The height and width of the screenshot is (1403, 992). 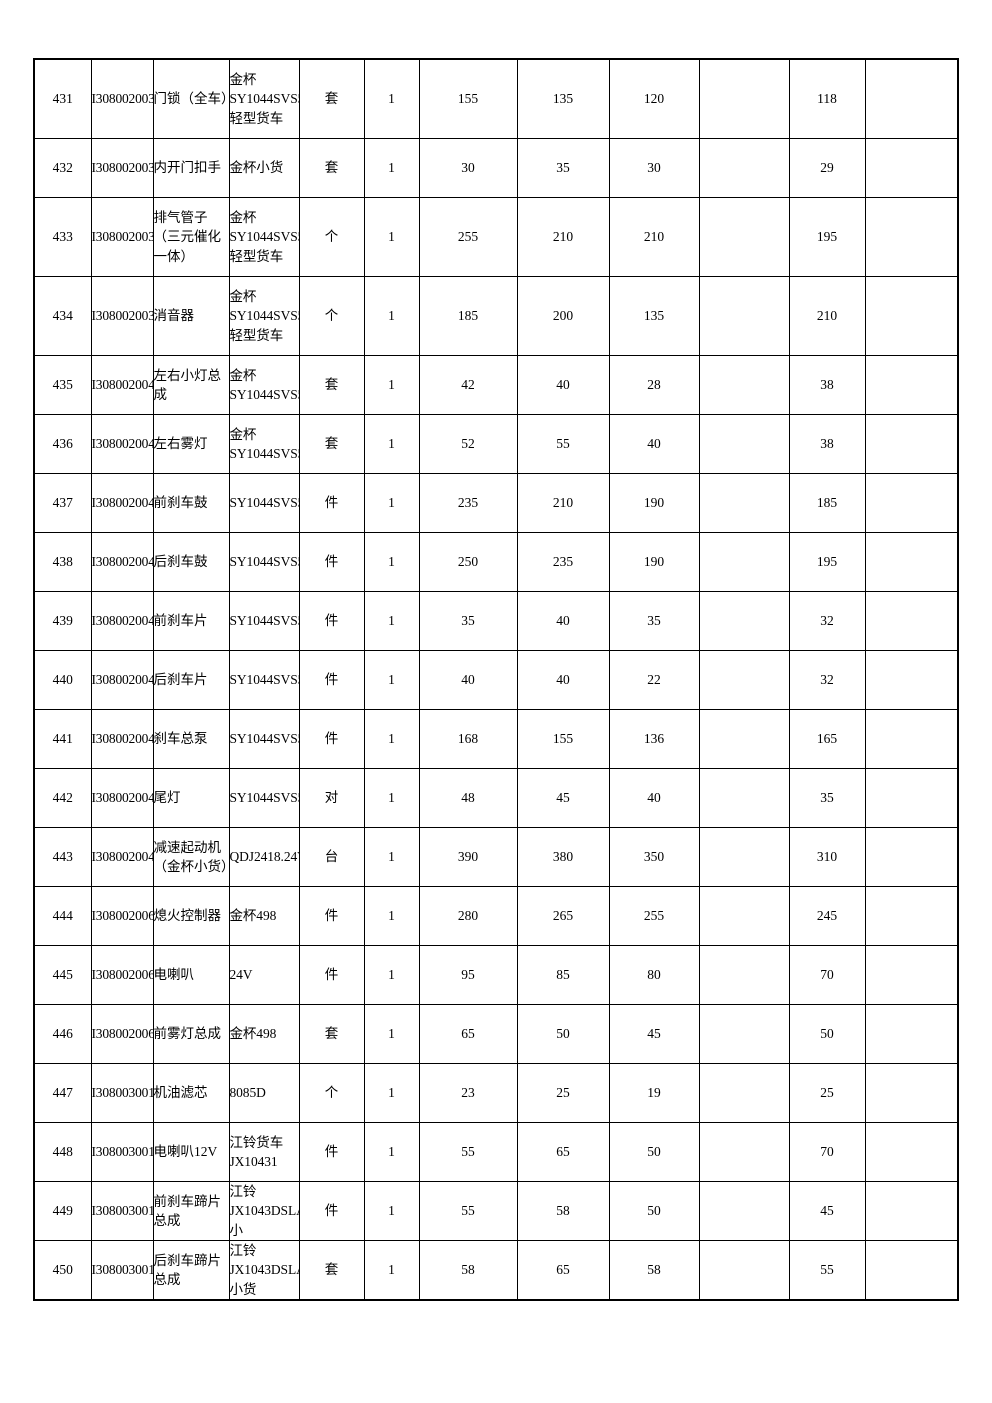 I want to click on cell-price-3: 350, so click(x=654, y=857).